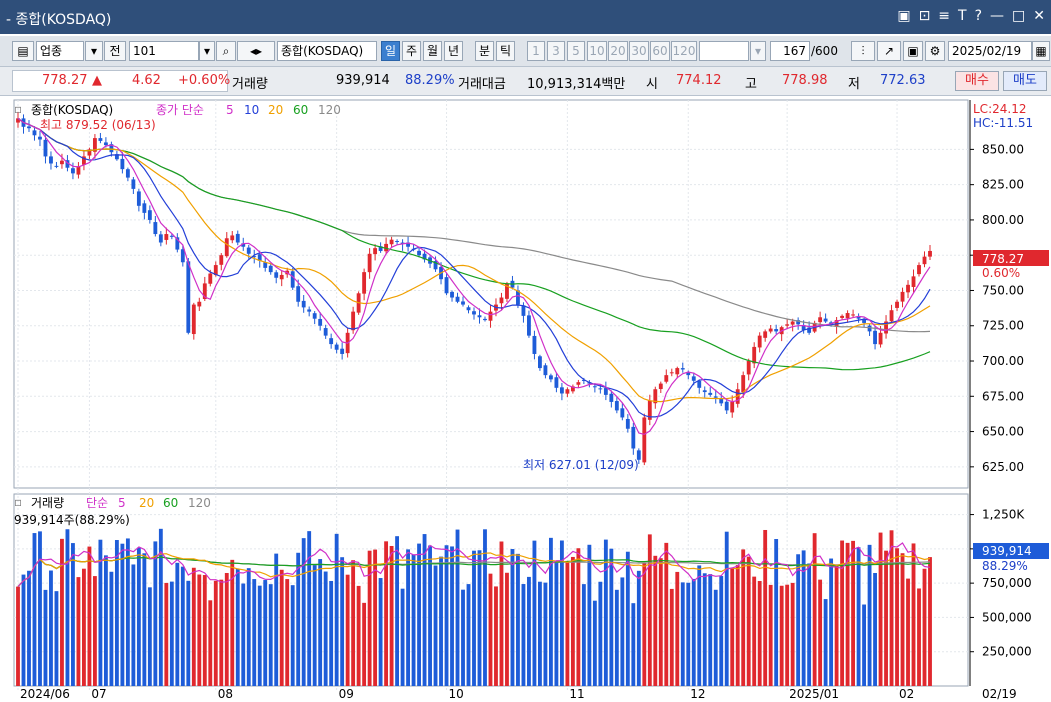  What do you see at coordinates (94, 51) in the screenshot?
I see `market-type-dropdown-icon: ▾` at bounding box center [94, 51].